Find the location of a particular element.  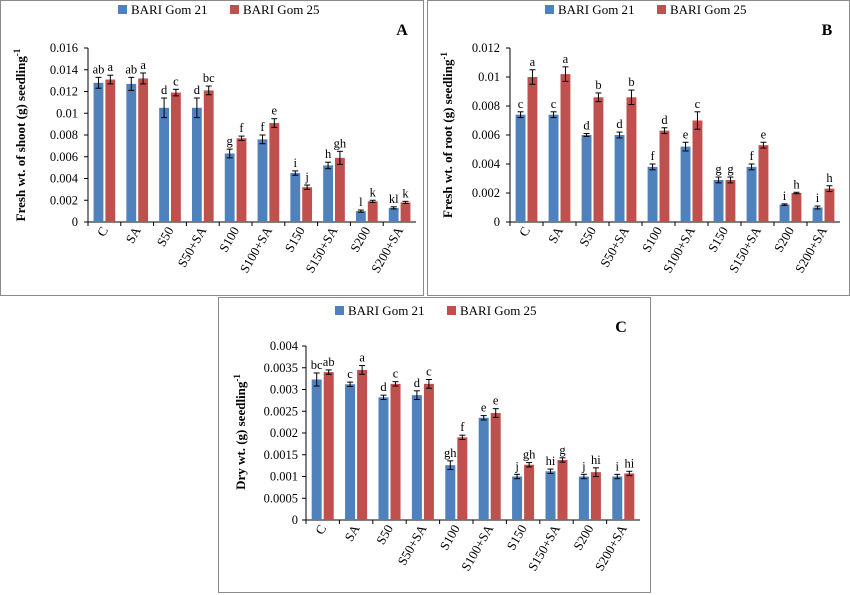

significance-letter: j is located at coordinates (583, 466).